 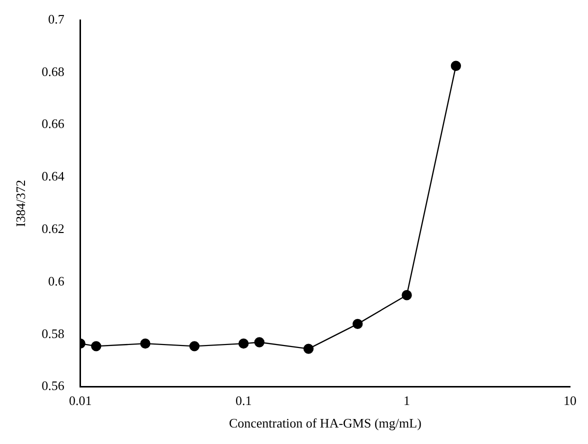 I want to click on y-axis-title: I384/372, so click(x=20, y=203).